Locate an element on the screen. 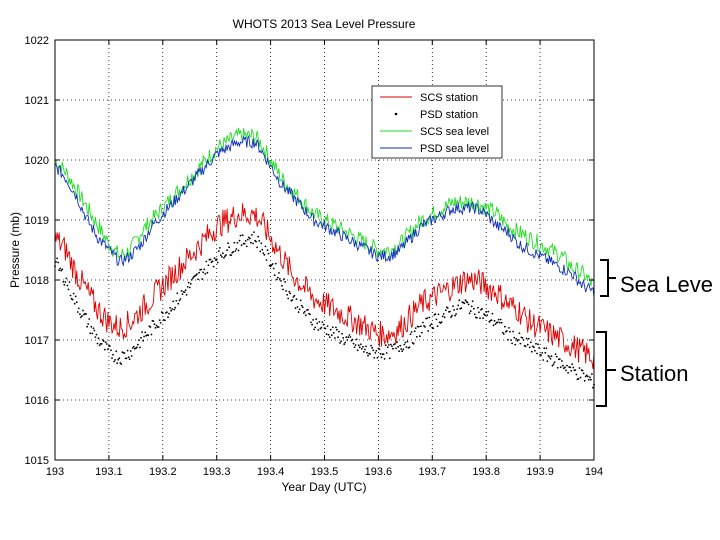 The image size is (720, 540). legend-marker is located at coordinates (396, 114).